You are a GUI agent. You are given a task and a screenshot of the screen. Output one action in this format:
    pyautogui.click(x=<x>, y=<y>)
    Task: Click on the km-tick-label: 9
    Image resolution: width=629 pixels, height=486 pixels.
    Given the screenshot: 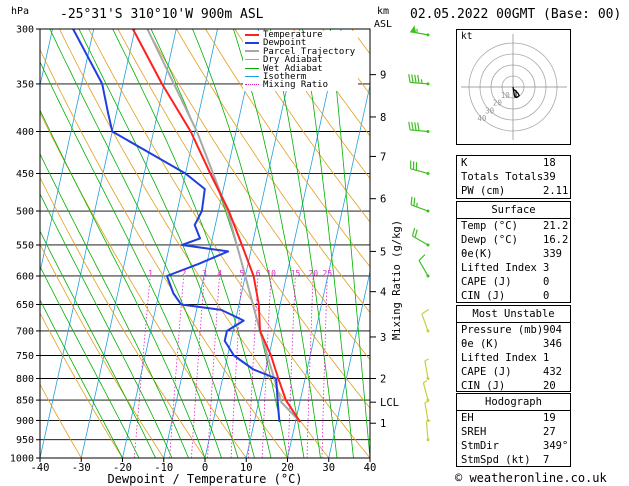 What is the action you would take?
    pyautogui.click(x=383, y=76)
    